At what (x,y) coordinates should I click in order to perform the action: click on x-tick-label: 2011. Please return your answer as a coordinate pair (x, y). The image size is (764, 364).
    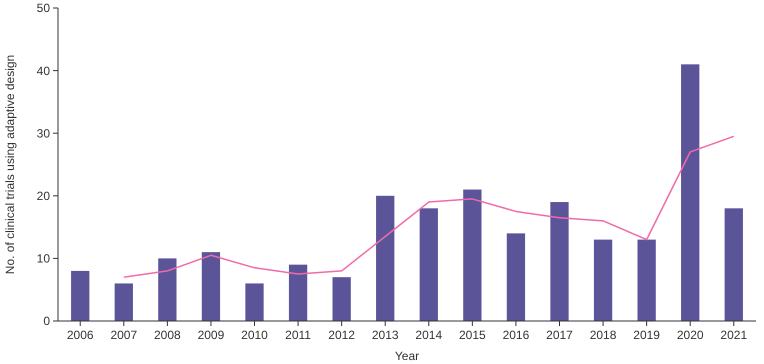
    Looking at the image, I should click on (298, 335).